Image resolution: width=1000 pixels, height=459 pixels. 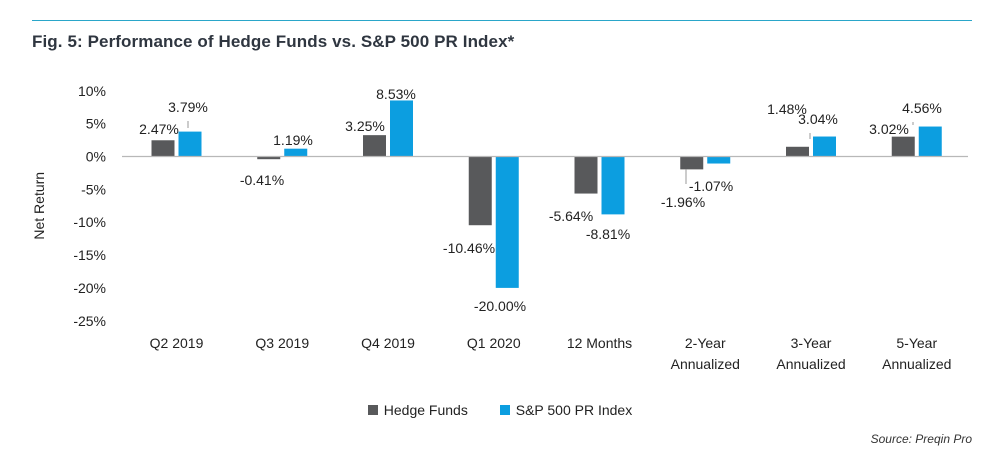 What do you see at coordinates (96, 124) in the screenshot?
I see `y-tick-label: 5%` at bounding box center [96, 124].